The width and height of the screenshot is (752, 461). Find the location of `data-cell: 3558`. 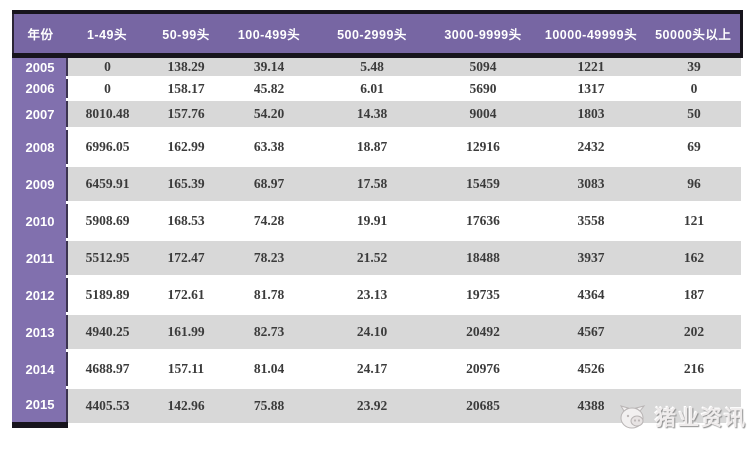

data-cell: 3558 is located at coordinates (591, 220).